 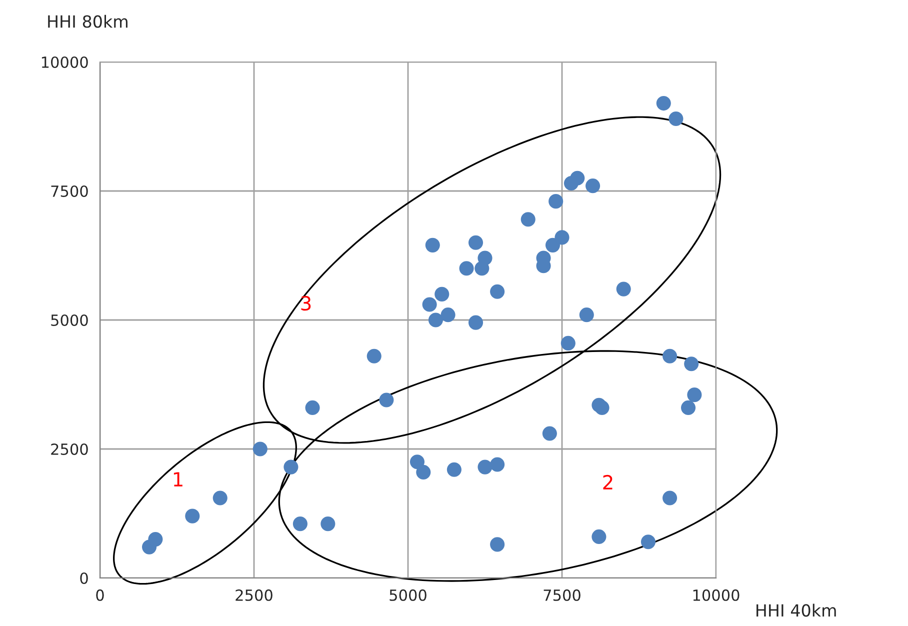 I want to click on x-tick-label: 10000, so click(x=716, y=595).